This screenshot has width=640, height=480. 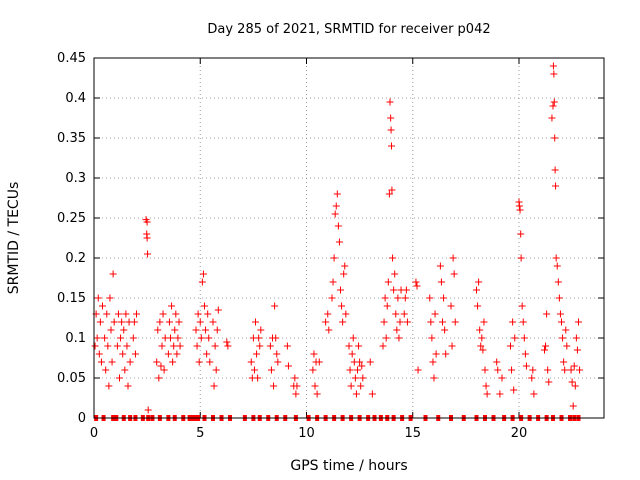 What do you see at coordinates (75, 258) in the screenshot?
I see `y-tick-label: 0.2` at bounding box center [75, 258].